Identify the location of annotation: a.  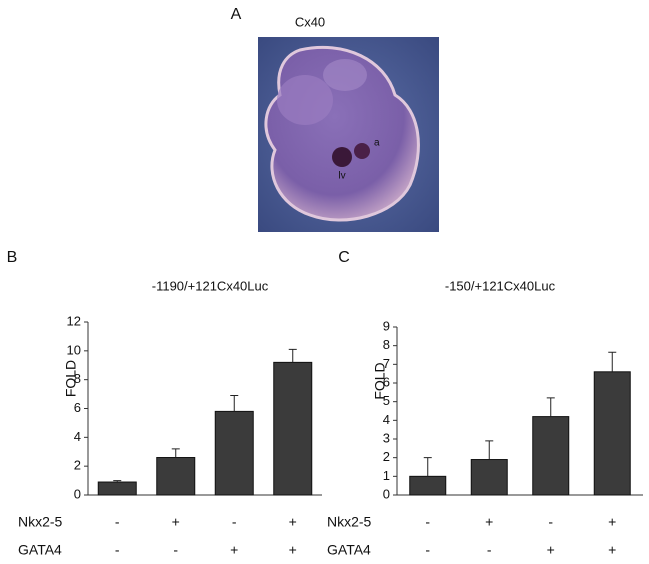
(377, 143).